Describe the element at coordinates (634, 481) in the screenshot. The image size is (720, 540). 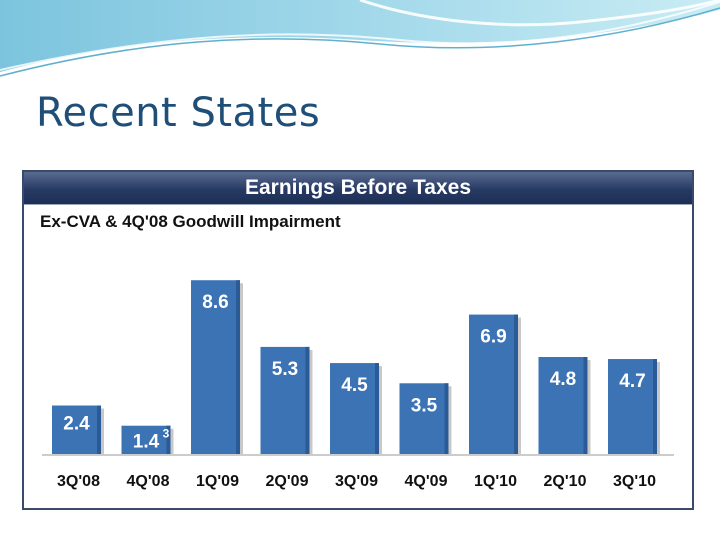
I see `x-tick-label: 3Q'10` at that location.